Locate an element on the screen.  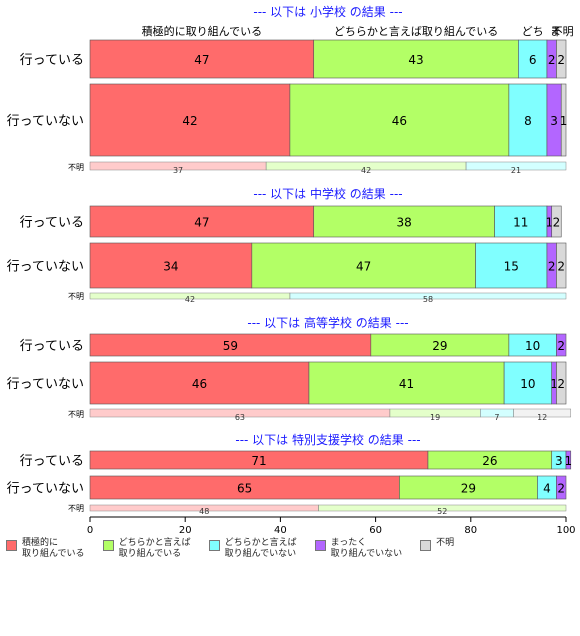
x-tick-label: 100 is located at coordinates (565, 530).